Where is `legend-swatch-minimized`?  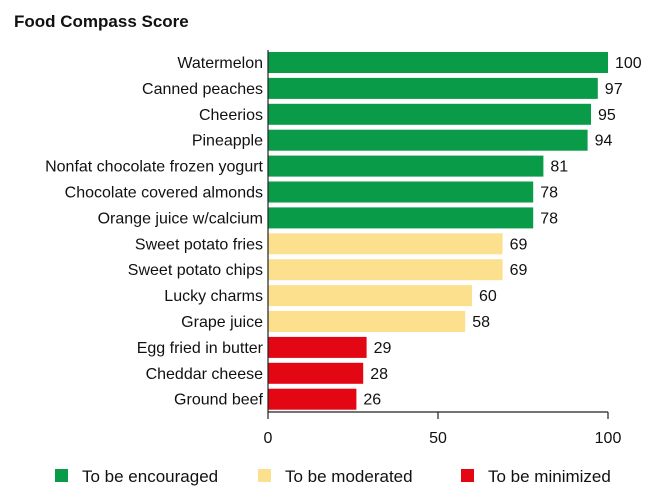
legend-swatch-minimized is located at coordinates (467, 475).